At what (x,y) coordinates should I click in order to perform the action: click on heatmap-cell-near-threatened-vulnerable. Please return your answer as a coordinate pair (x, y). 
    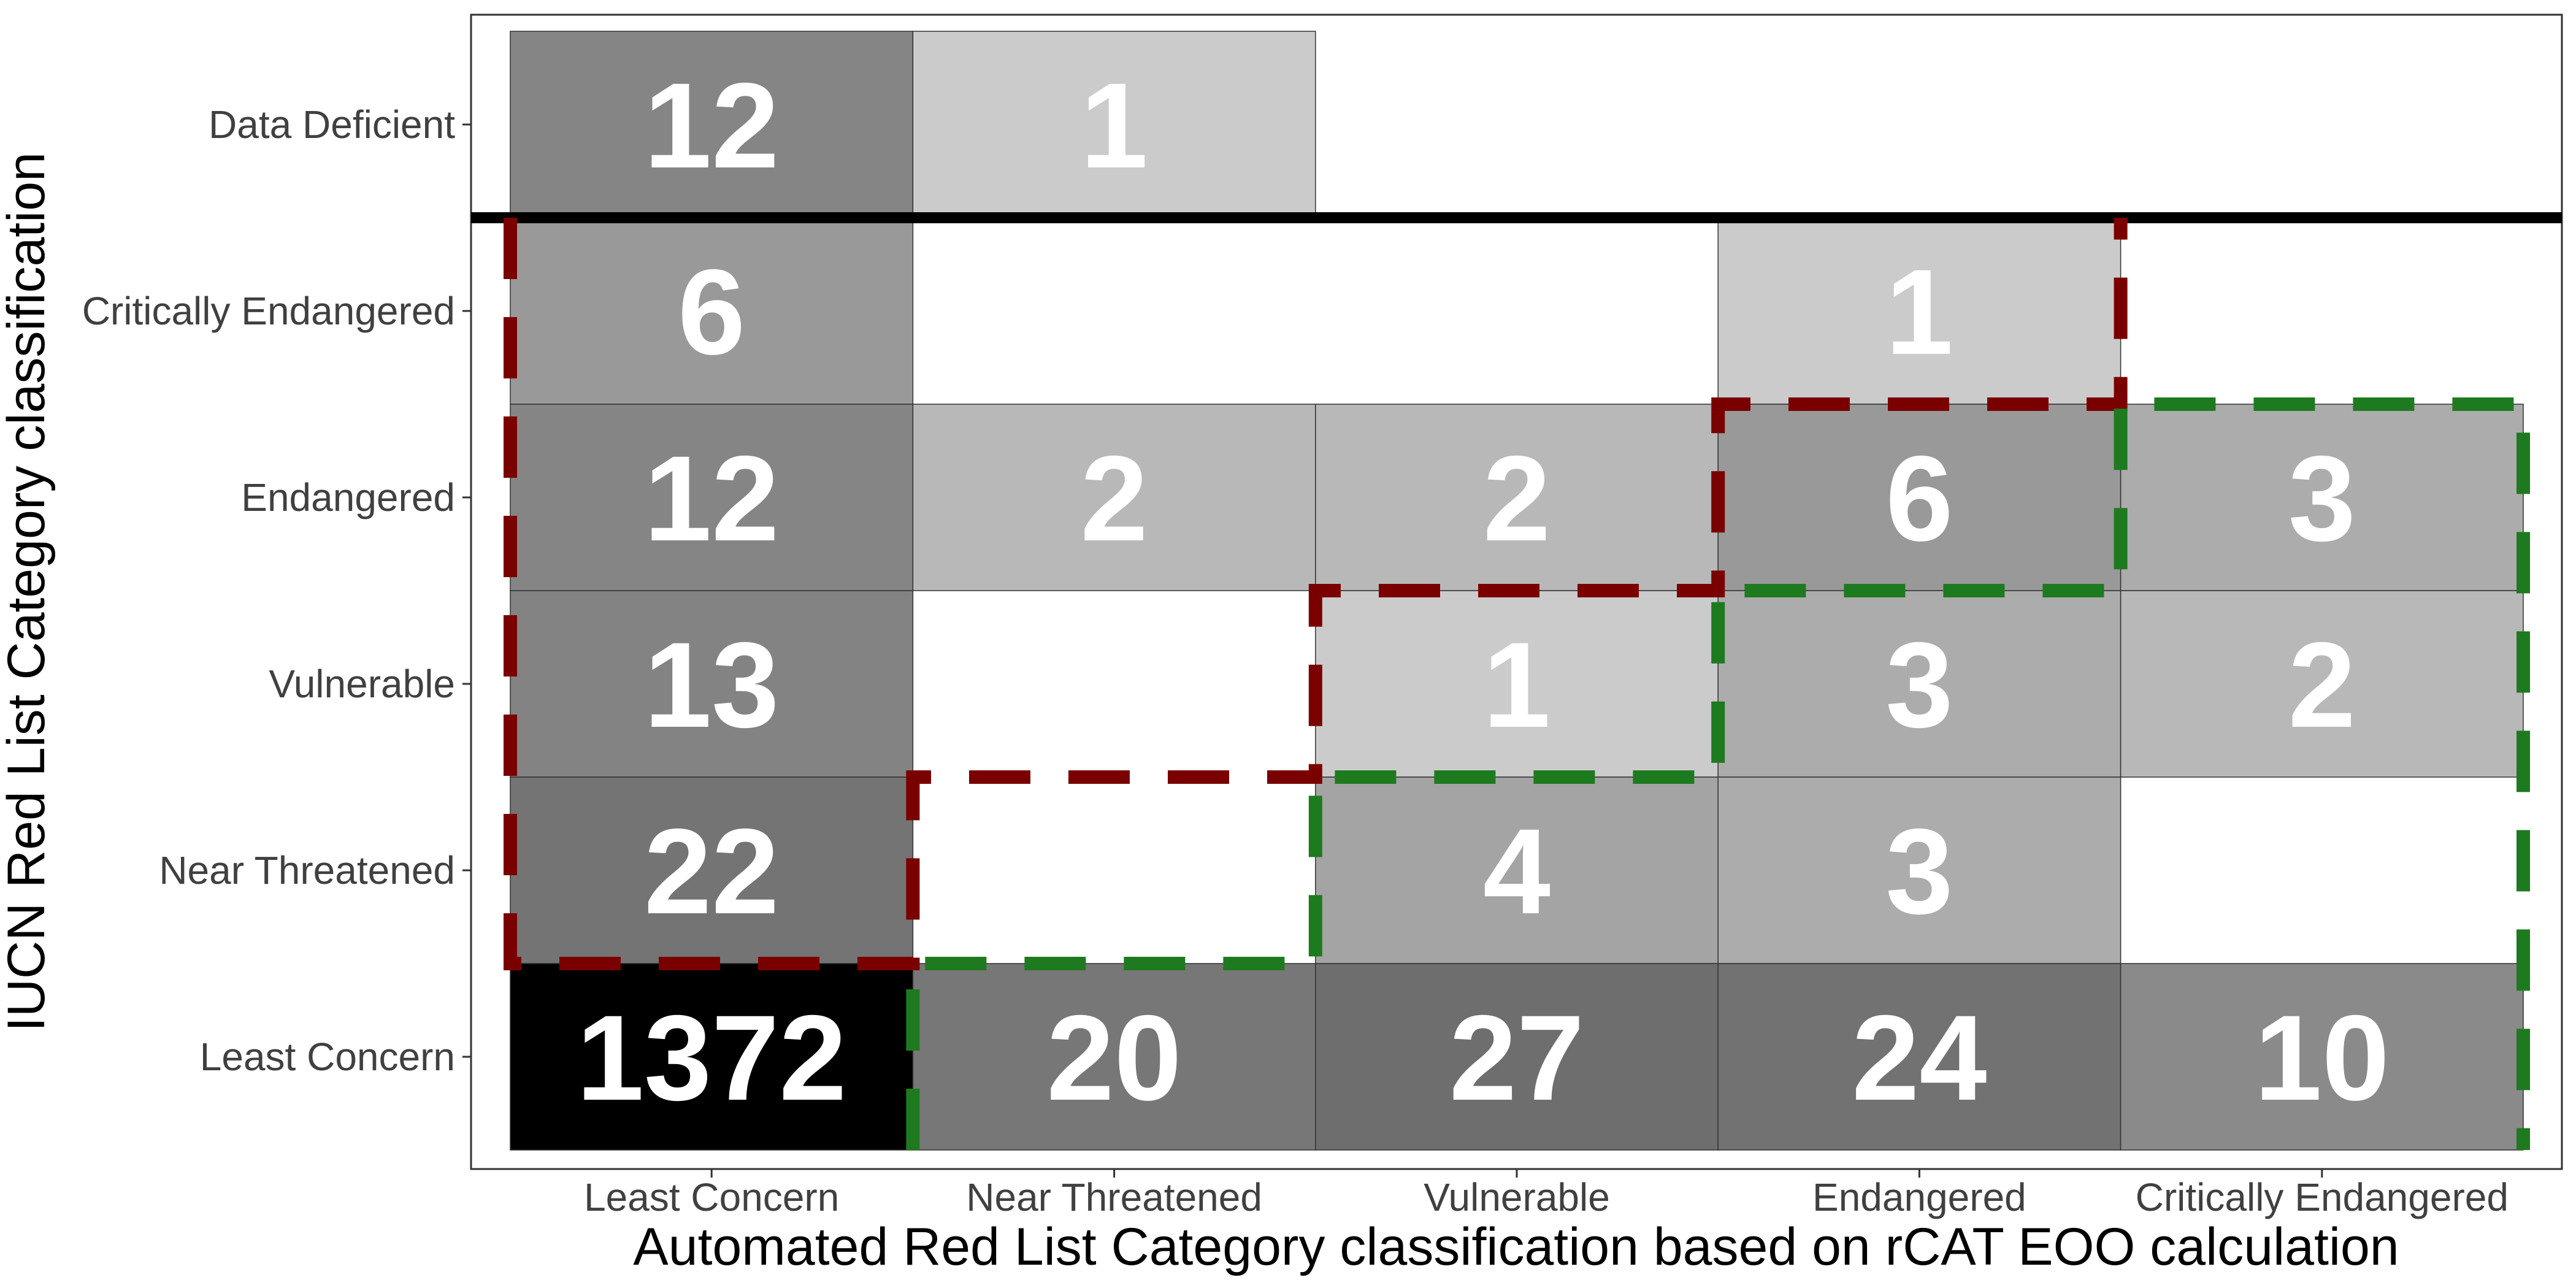
    Looking at the image, I should click on (1517, 870).